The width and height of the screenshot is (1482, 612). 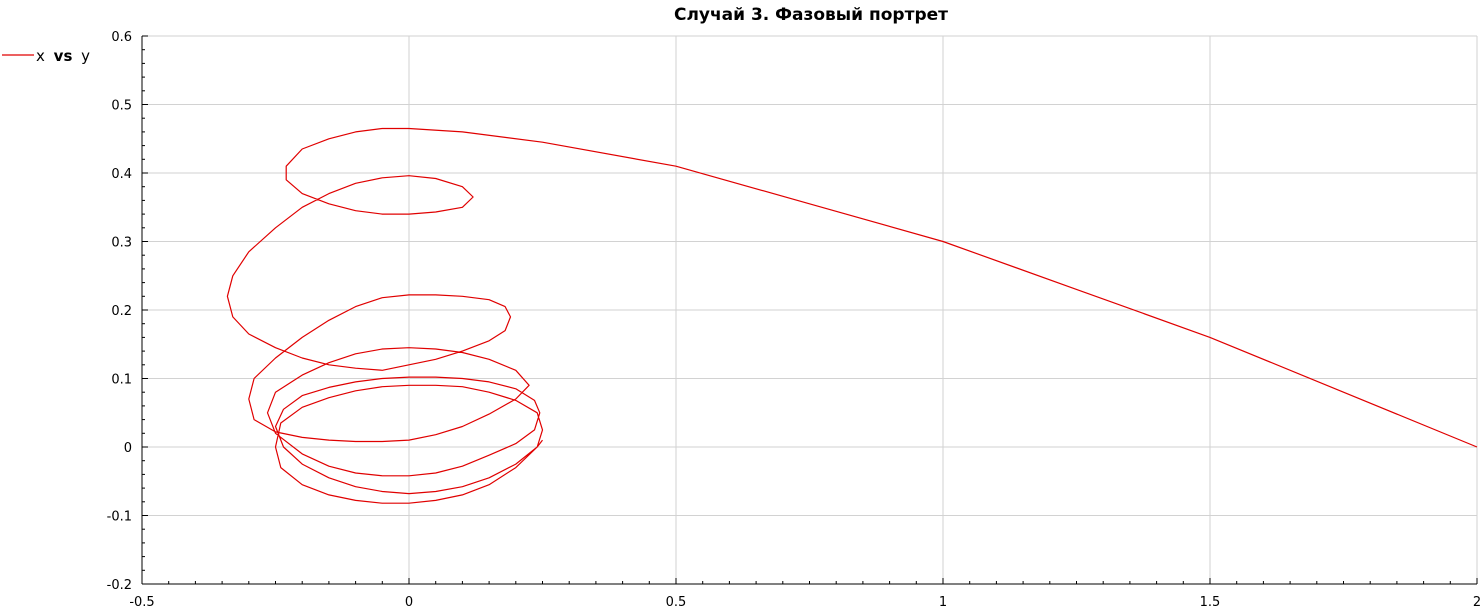 What do you see at coordinates (1210, 602) in the screenshot?
I see `x-tick-label-4: 1.5` at bounding box center [1210, 602].